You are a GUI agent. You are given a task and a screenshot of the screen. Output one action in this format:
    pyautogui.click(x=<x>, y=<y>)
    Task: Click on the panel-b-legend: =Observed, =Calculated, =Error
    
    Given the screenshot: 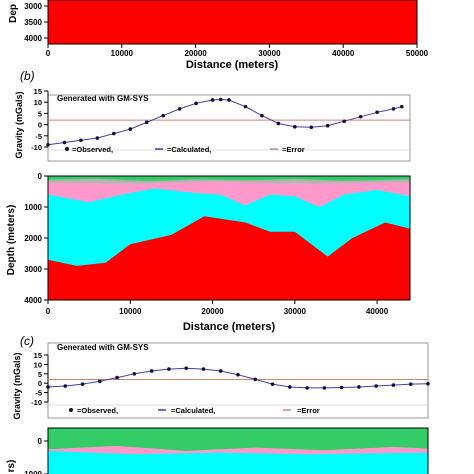 What is the action you would take?
    pyautogui.click(x=185, y=149)
    